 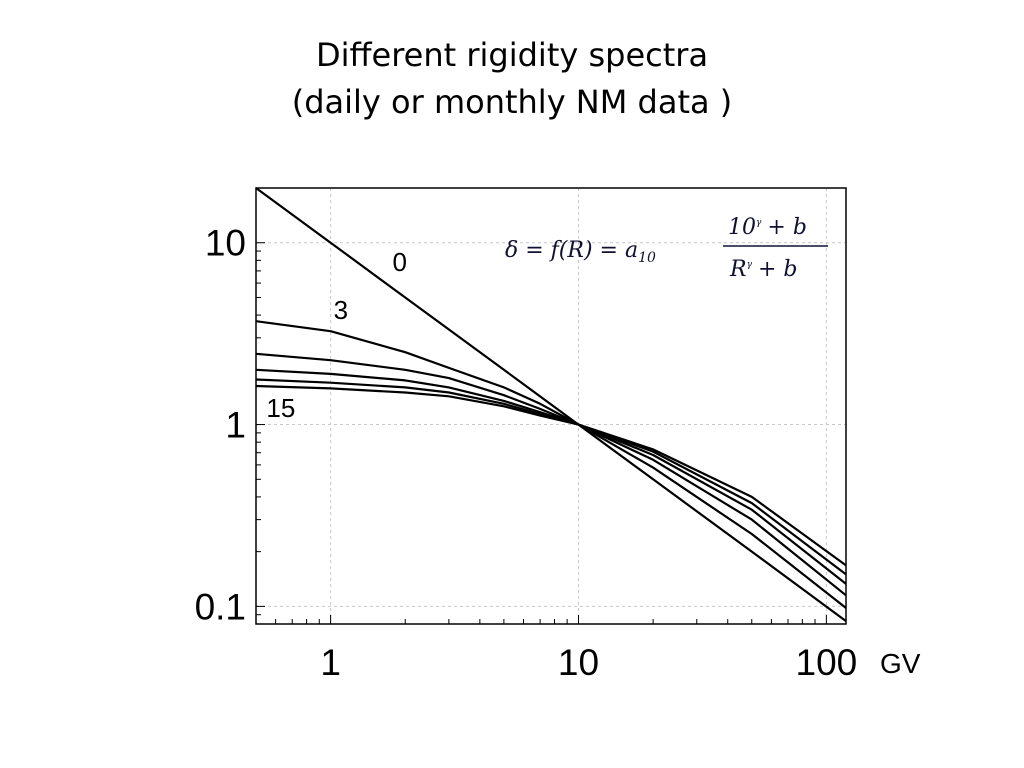 I want to click on formula-denominator-base: R, so click(x=738, y=269).